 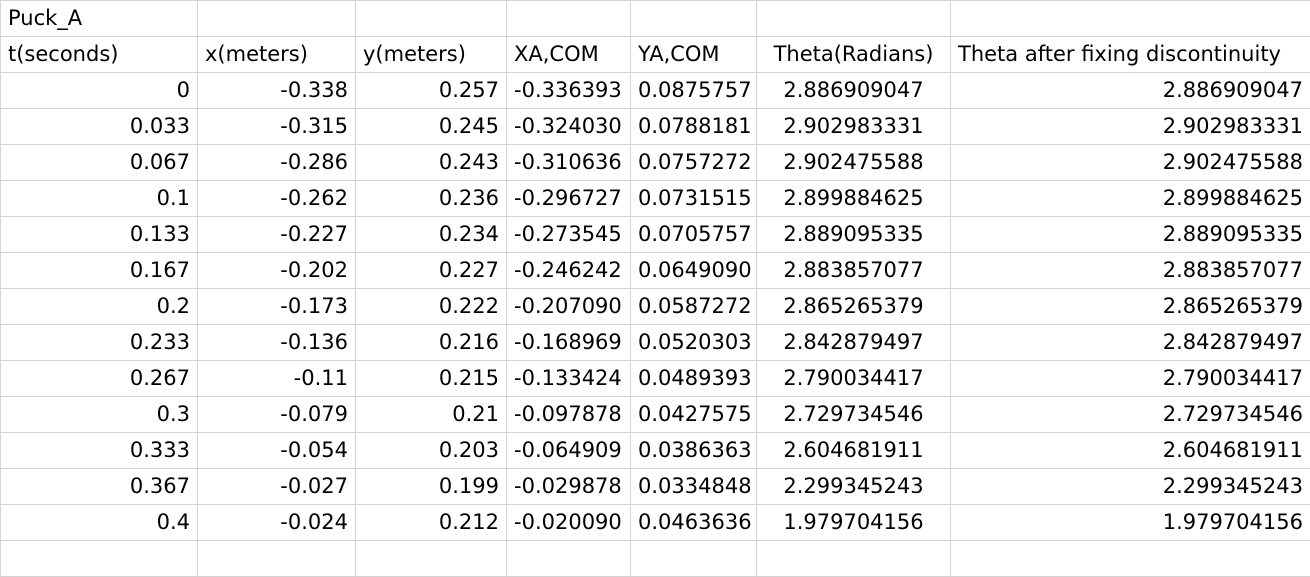 I want to click on cell-theta: 2.889095335, so click(x=854, y=235).